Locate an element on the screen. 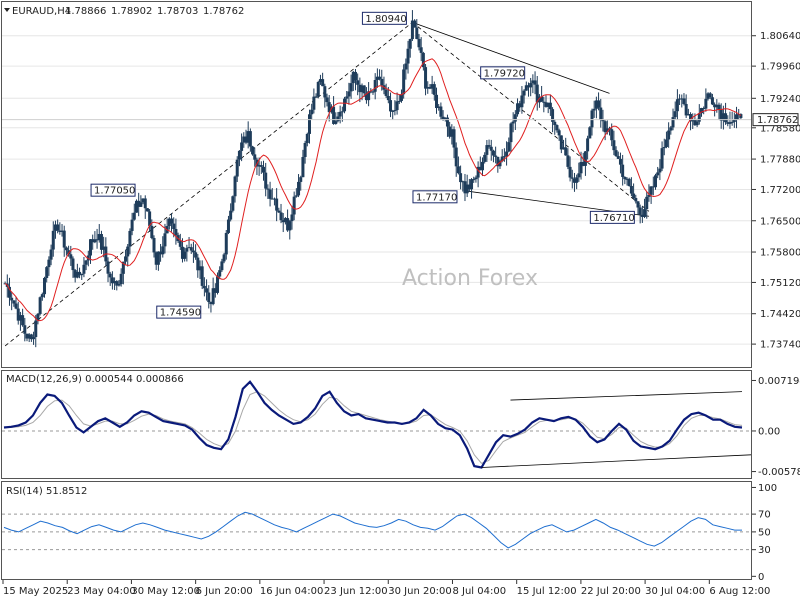 The image size is (800, 600). macd-lower-trendline is located at coordinates (616, 461).